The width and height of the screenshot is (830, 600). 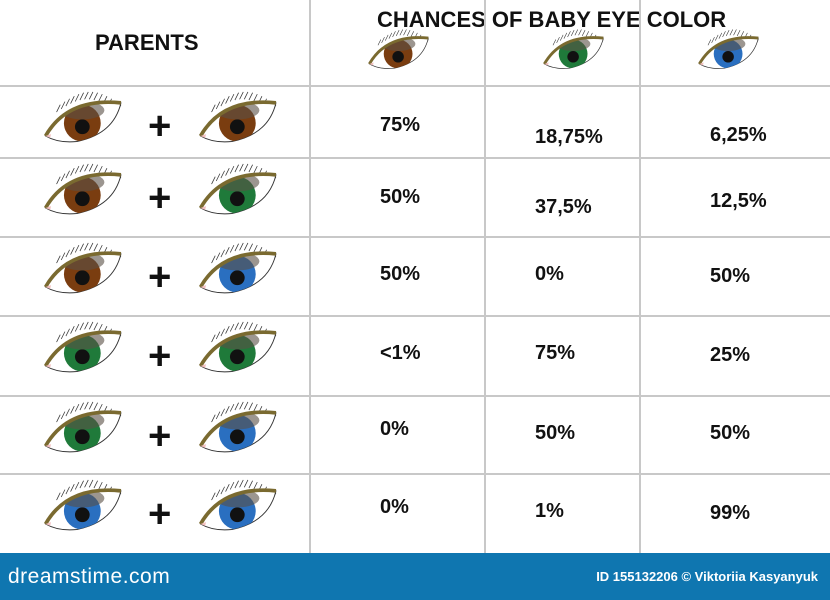 What do you see at coordinates (730, 513) in the screenshot?
I see `probability-blue: 99%` at bounding box center [730, 513].